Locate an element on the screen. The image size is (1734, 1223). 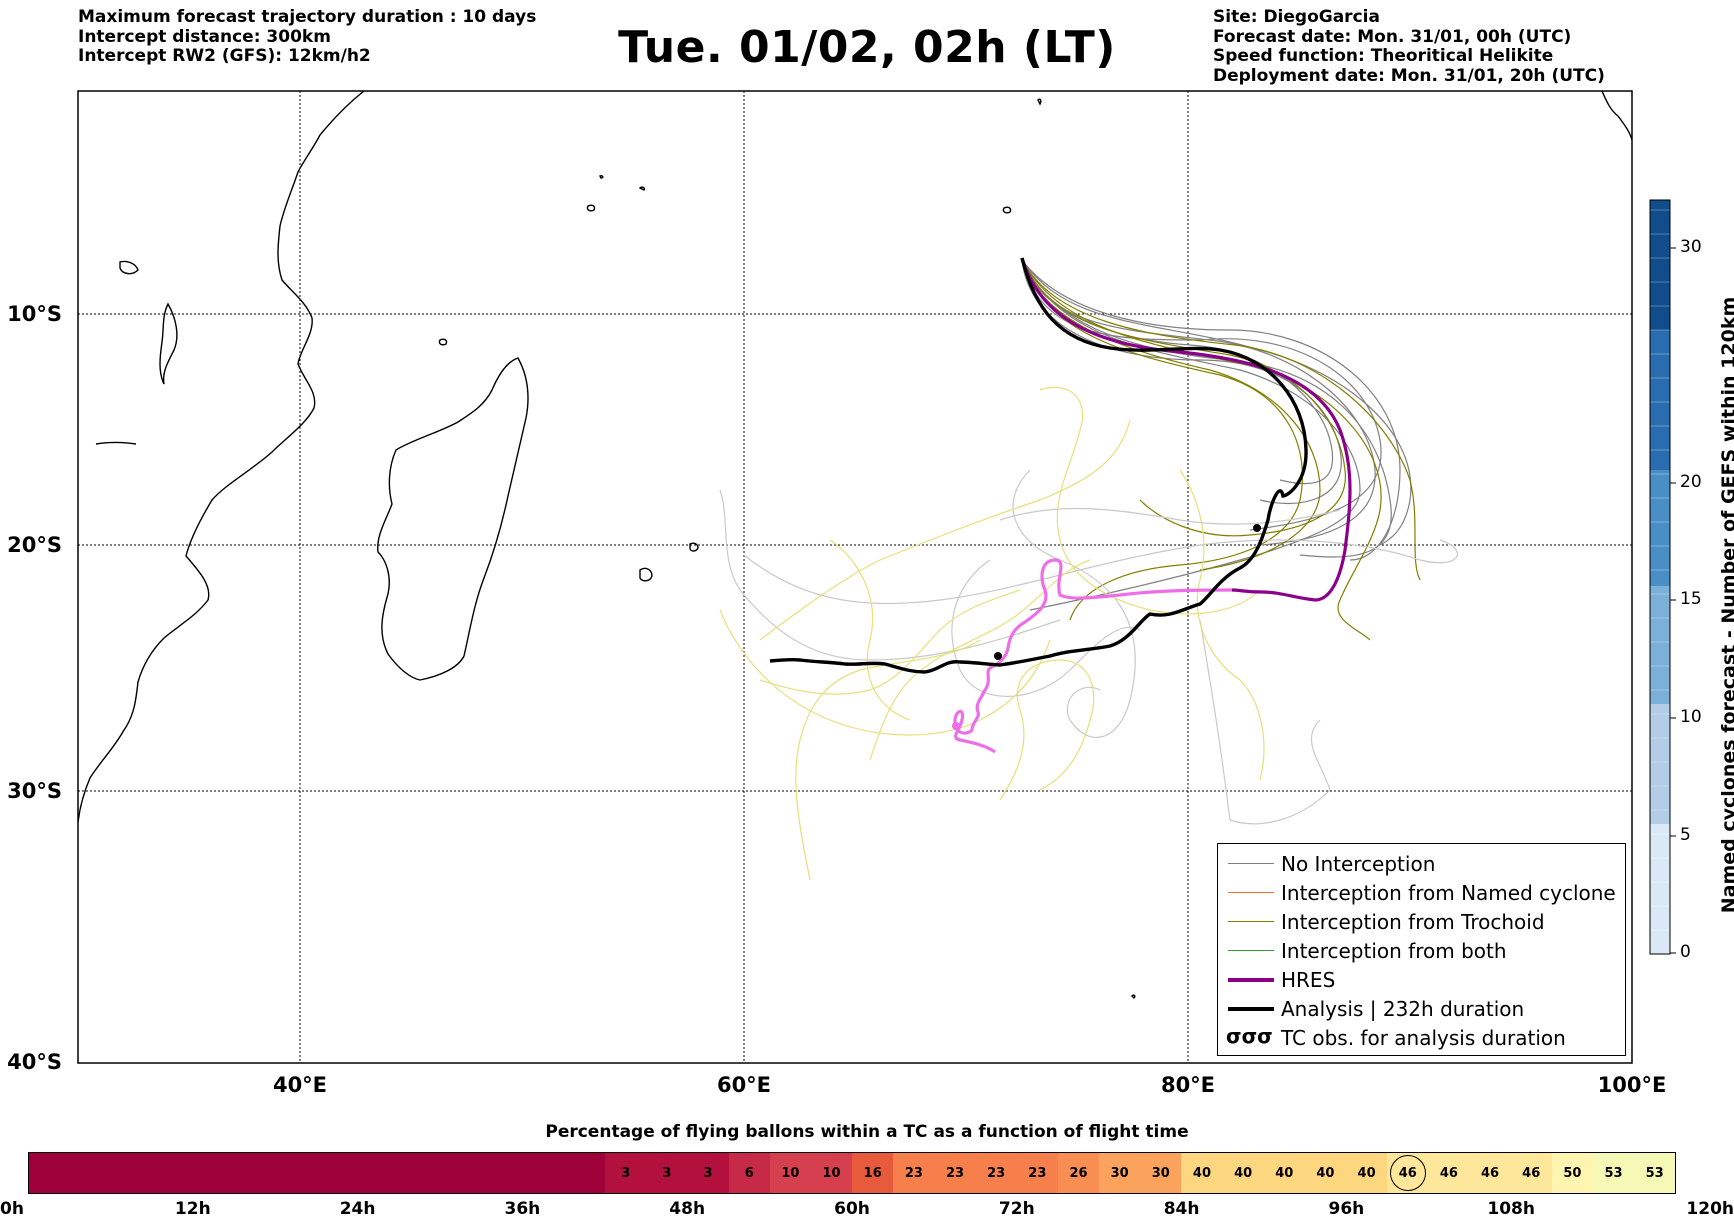
legend-label: HRES is located at coordinates (1308, 980).